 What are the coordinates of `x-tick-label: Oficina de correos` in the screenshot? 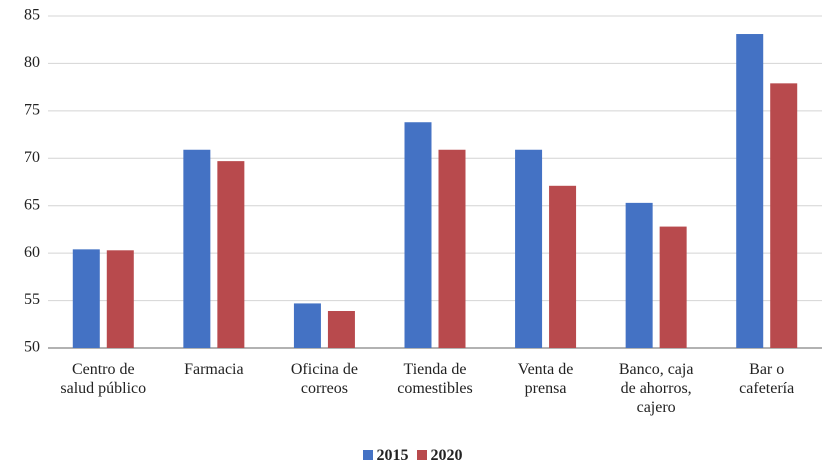 It's located at (324, 379).